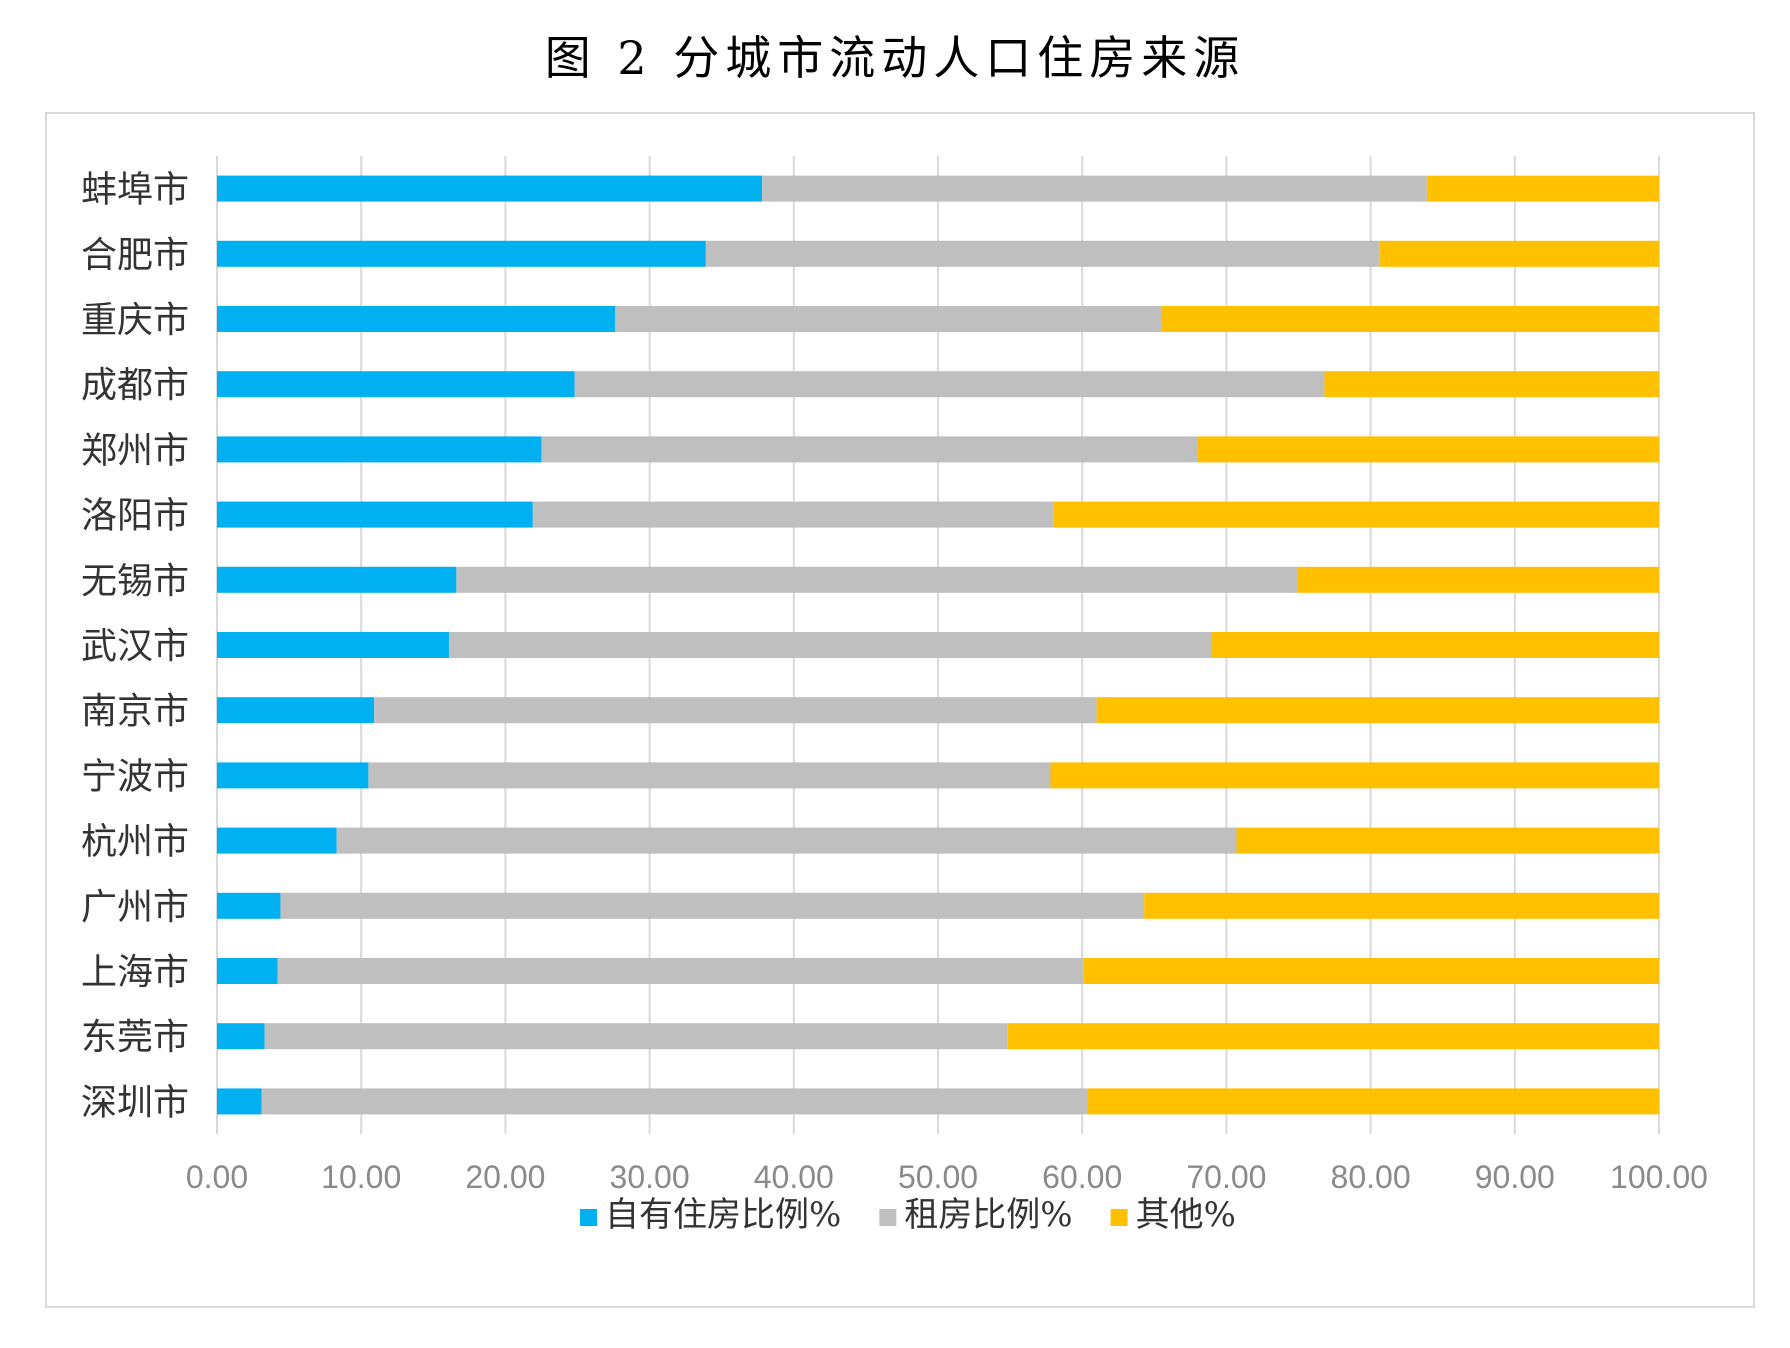 This screenshot has width=1790, height=1348. I want to click on category-label: 成都市, so click(135, 385).